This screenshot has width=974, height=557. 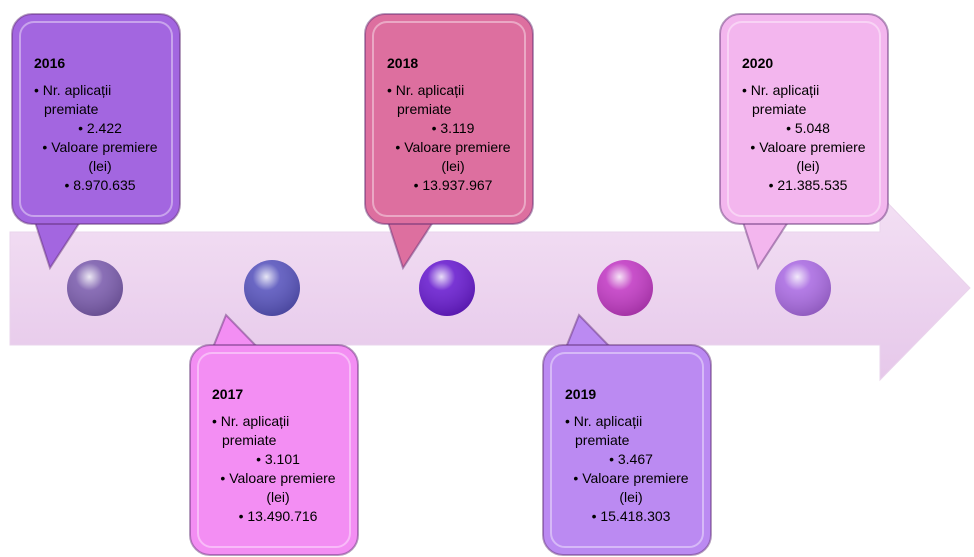 I want to click on value: 13.490.716, so click(x=278, y=516).